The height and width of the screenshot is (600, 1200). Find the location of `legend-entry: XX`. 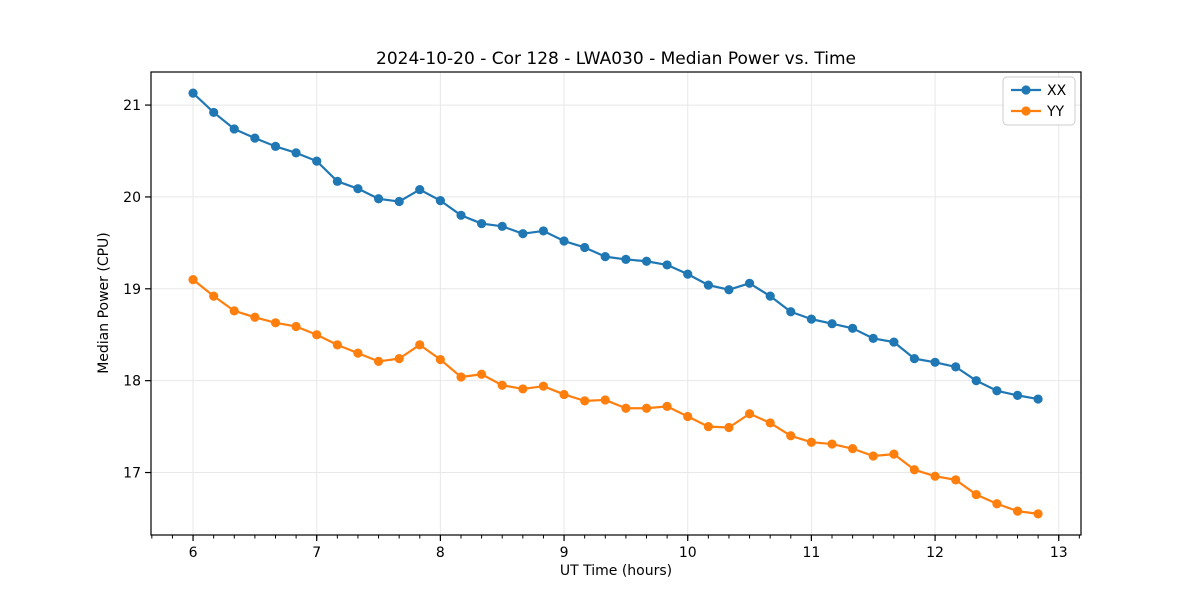

legend-entry: XX is located at coordinates (1039, 91).